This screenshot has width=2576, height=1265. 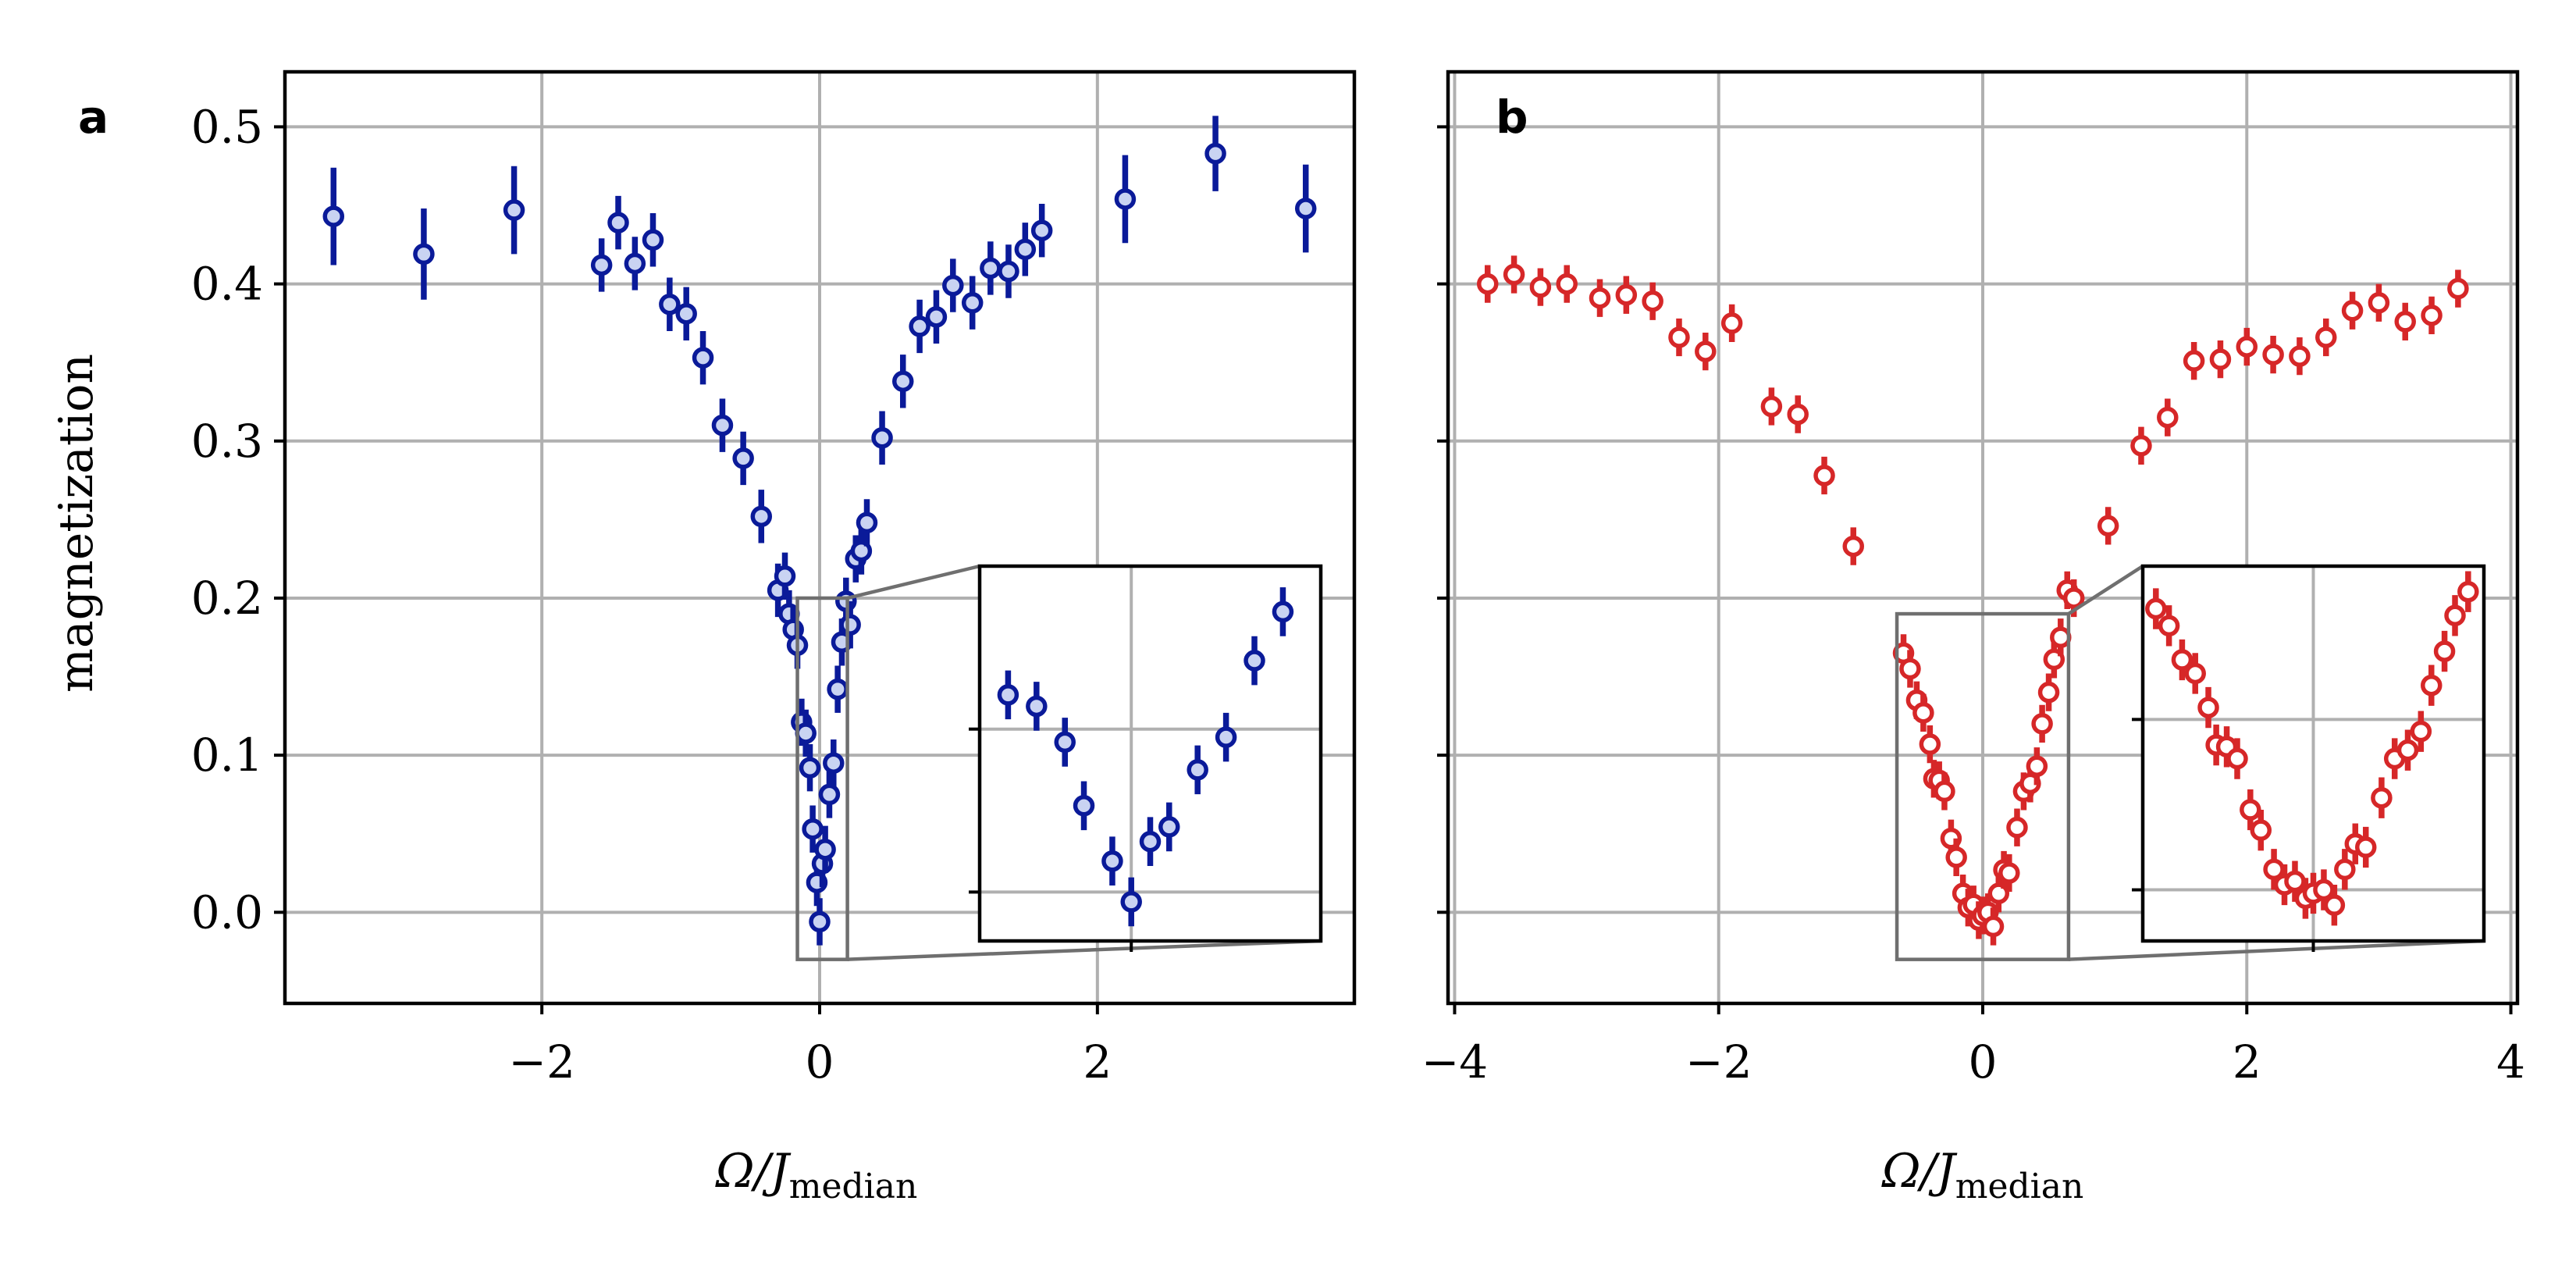 What do you see at coordinates (227, 284) in the screenshot?
I see `y-tick-label: 0.4` at bounding box center [227, 284].